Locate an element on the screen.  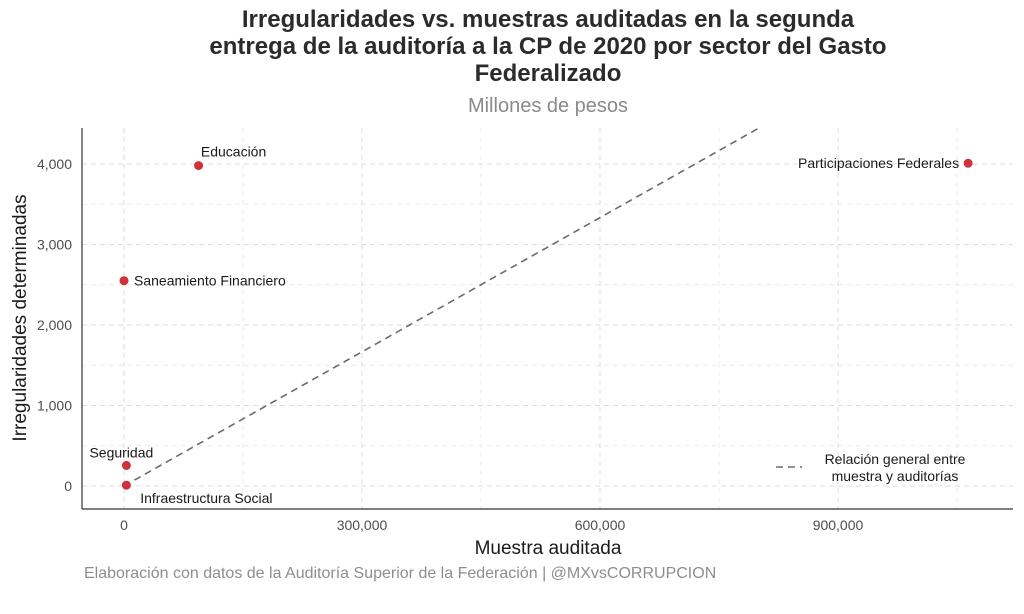
data-point-label: Educación is located at coordinates (233, 152).